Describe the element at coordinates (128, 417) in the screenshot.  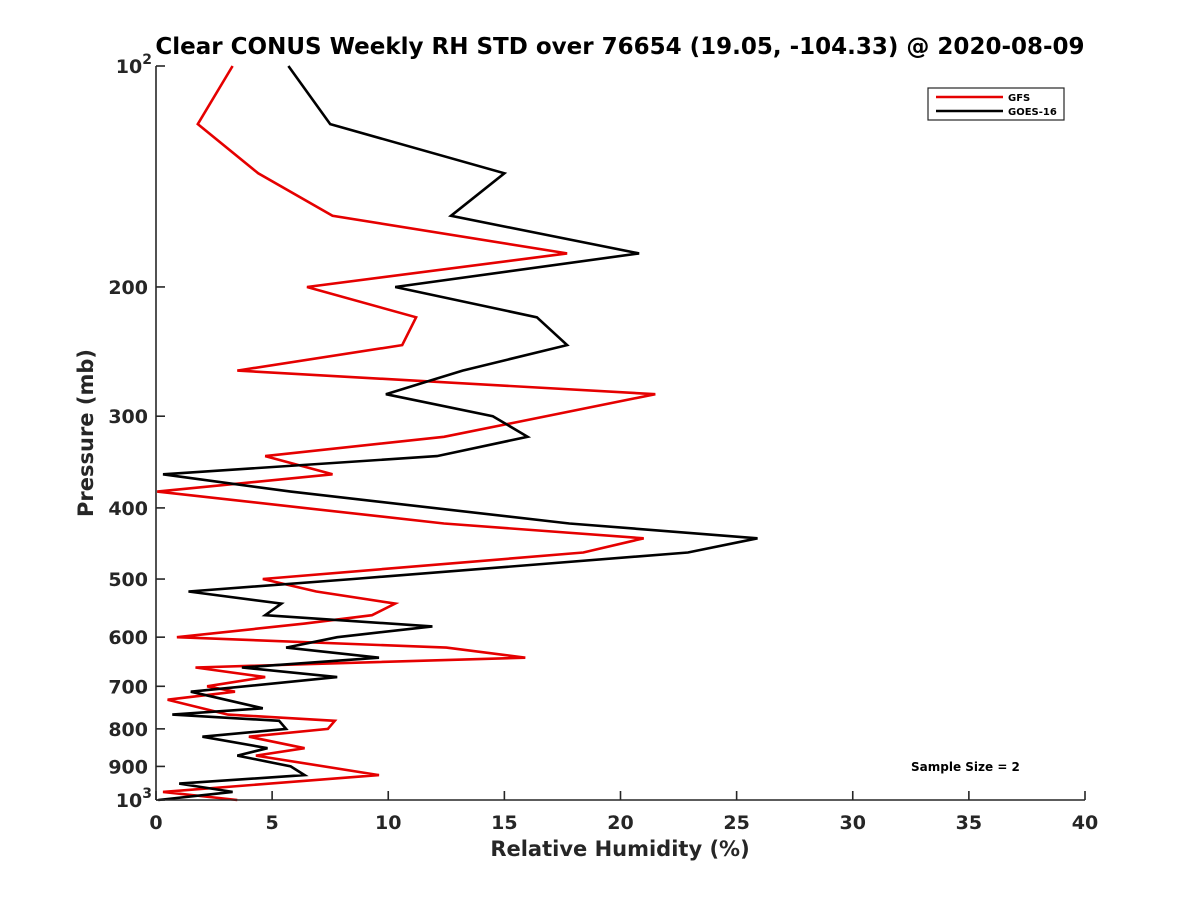
I see `y-tick-label: 300` at that location.